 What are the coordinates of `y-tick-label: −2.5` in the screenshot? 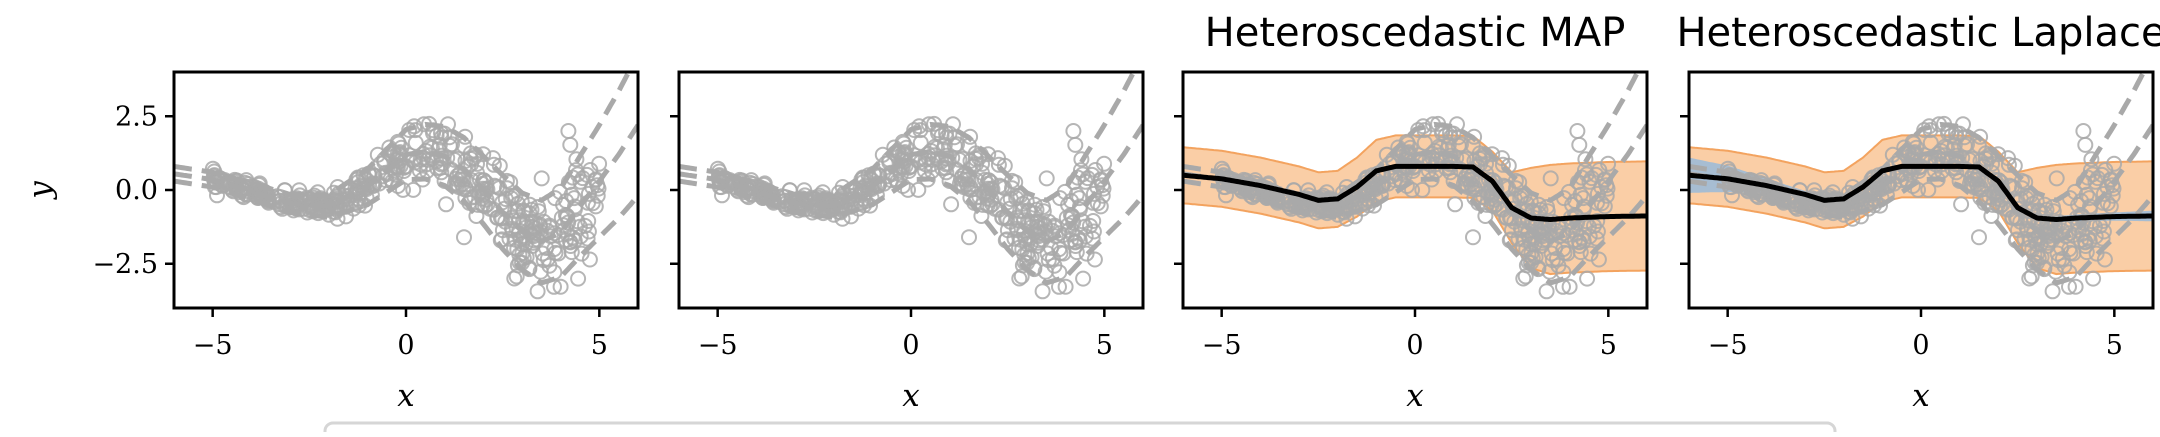 It's located at (125, 264).